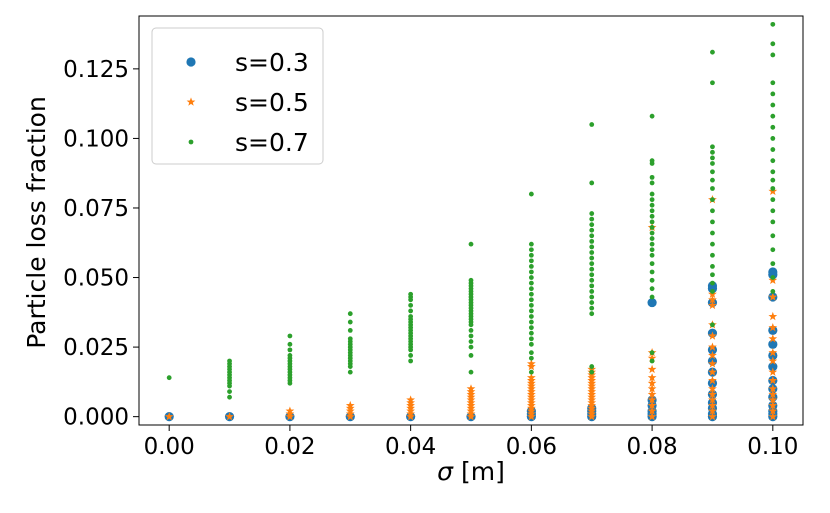 The height and width of the screenshot is (513, 830). Describe the element at coordinates (531, 447) in the screenshot. I see `x-tick-label: 0.06` at that location.